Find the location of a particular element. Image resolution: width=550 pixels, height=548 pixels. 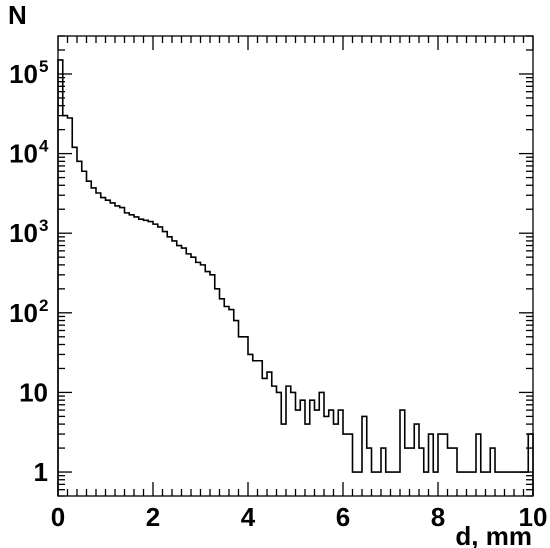

y-tick-exponent: 5 is located at coordinates (43, 66).